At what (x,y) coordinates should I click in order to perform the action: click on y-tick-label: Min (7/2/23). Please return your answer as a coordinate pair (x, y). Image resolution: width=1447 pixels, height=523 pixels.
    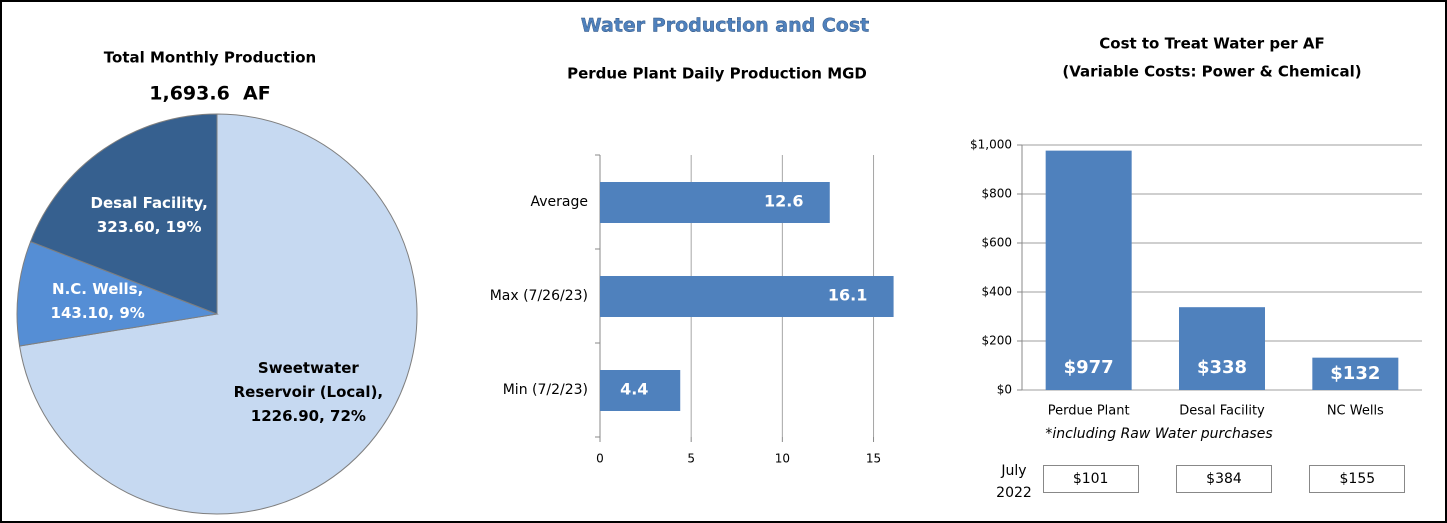
    Looking at the image, I should click on (545, 390).